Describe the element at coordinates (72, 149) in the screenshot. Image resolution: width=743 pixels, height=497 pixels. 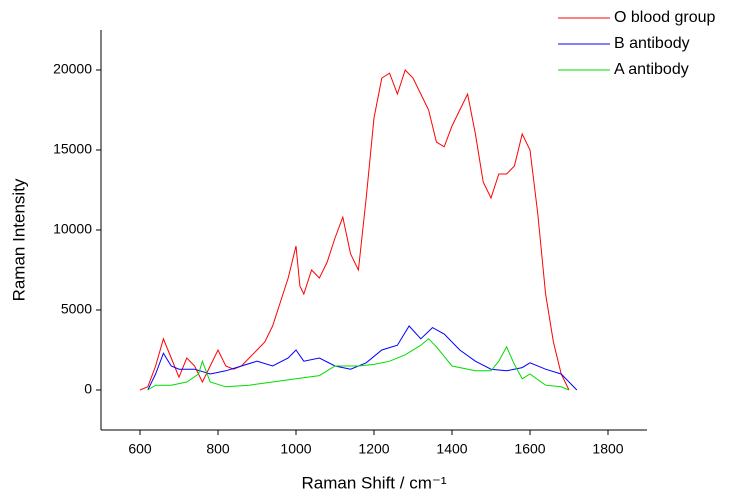
I see `y-tick-label: 15000` at that location.